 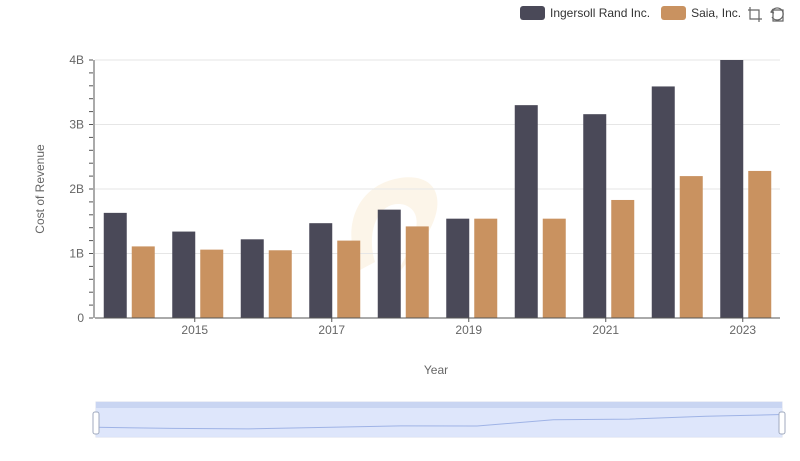 I want to click on bar-ingersoll-2018, so click(x=389, y=263).